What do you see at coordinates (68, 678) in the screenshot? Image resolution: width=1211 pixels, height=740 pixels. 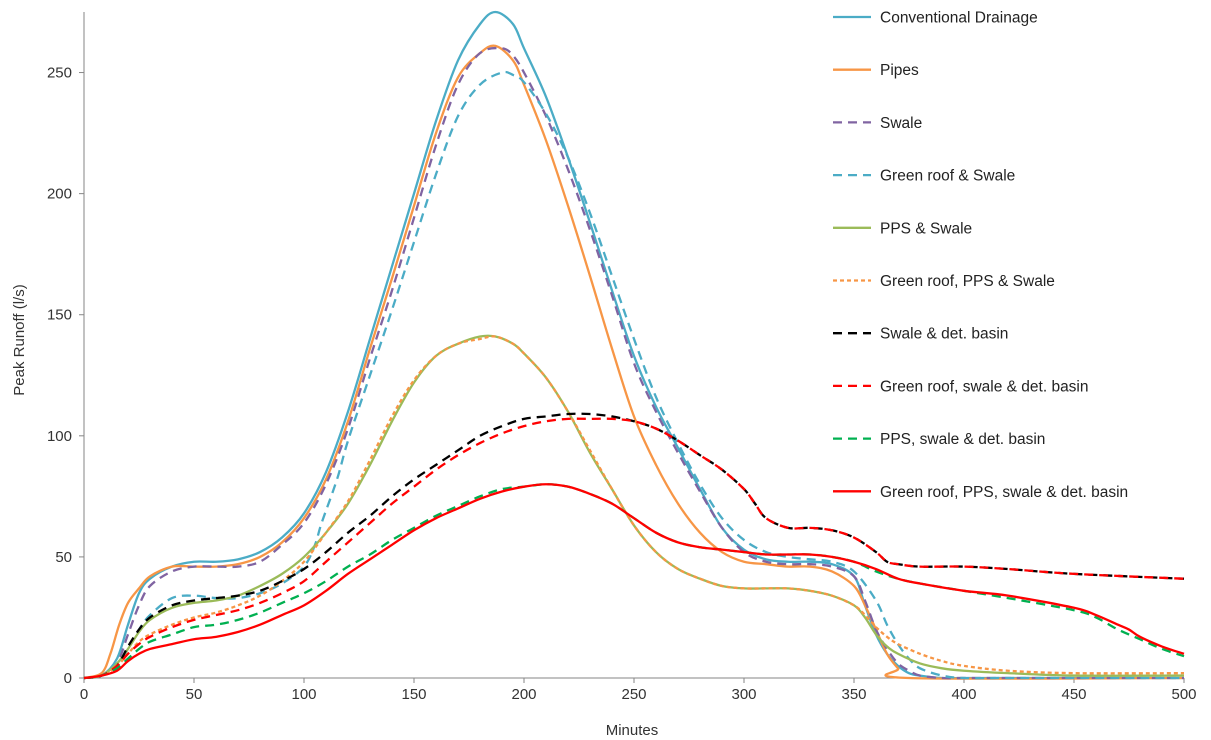 I see `y-tick-label: 0` at bounding box center [68, 678].